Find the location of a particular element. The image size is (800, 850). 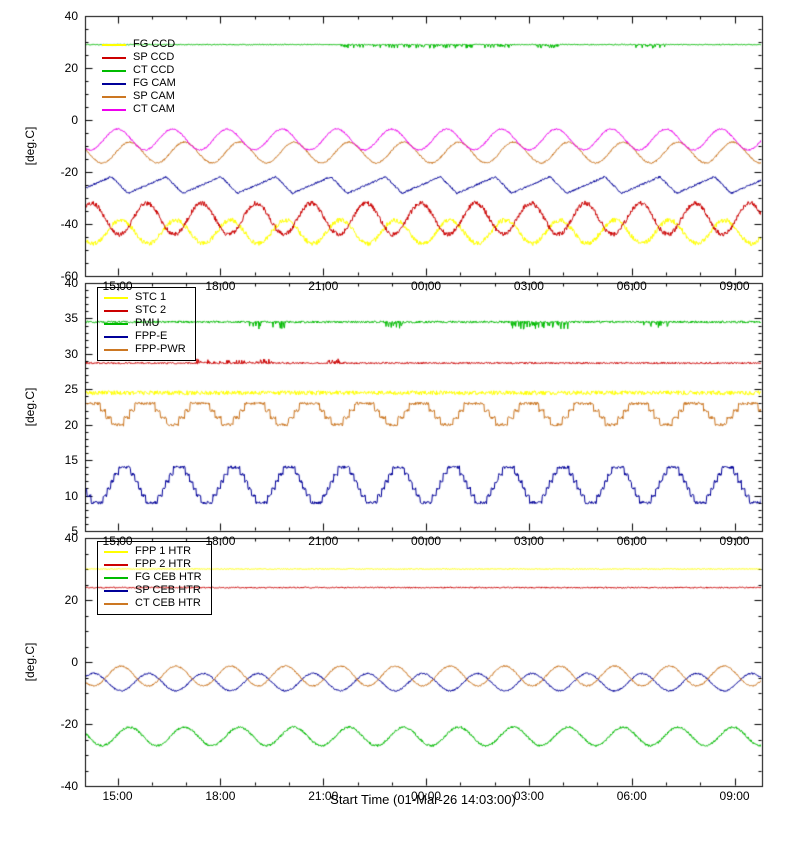

x-axis-title: Start Time (01-Mar-26 14:03:00) is located at coordinates (423, 799).